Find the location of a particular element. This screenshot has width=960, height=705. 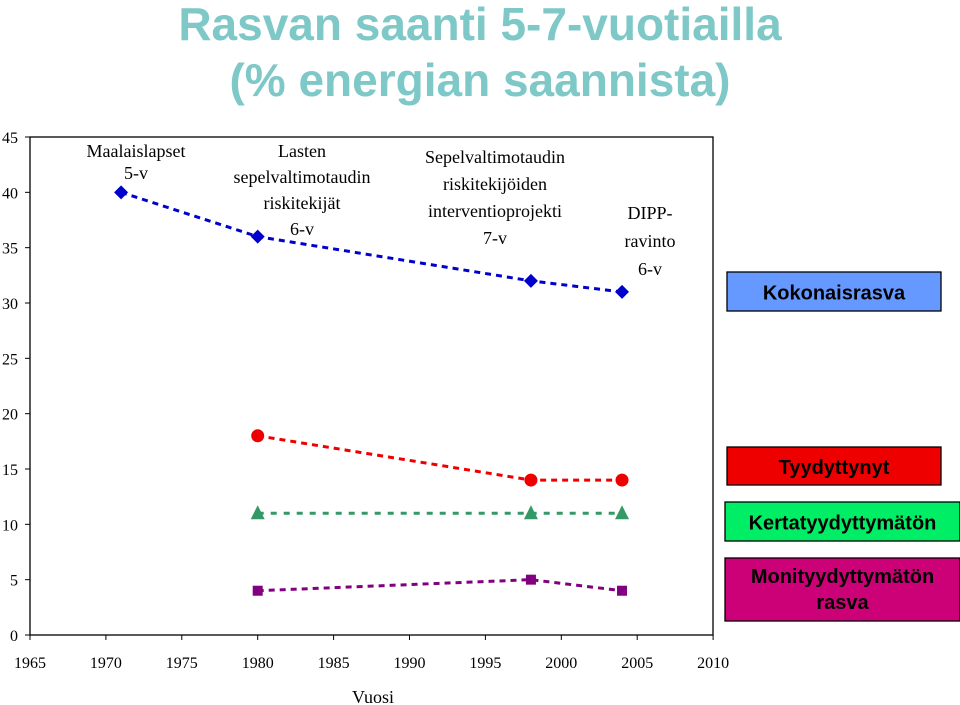

chart-title-line-2: (% energian saannista) is located at coordinates (480, 80).